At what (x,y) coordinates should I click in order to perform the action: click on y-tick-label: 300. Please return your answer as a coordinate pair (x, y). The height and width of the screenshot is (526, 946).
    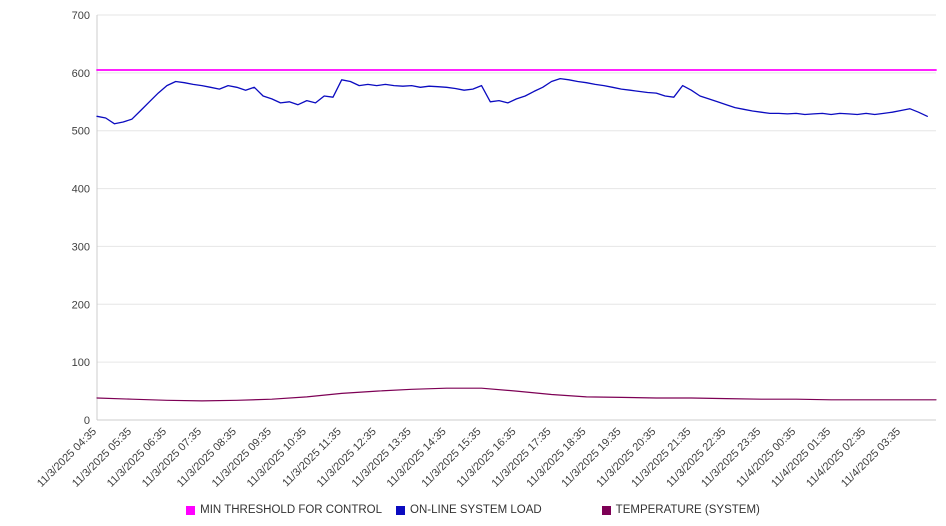
    Looking at the image, I should click on (81, 247).